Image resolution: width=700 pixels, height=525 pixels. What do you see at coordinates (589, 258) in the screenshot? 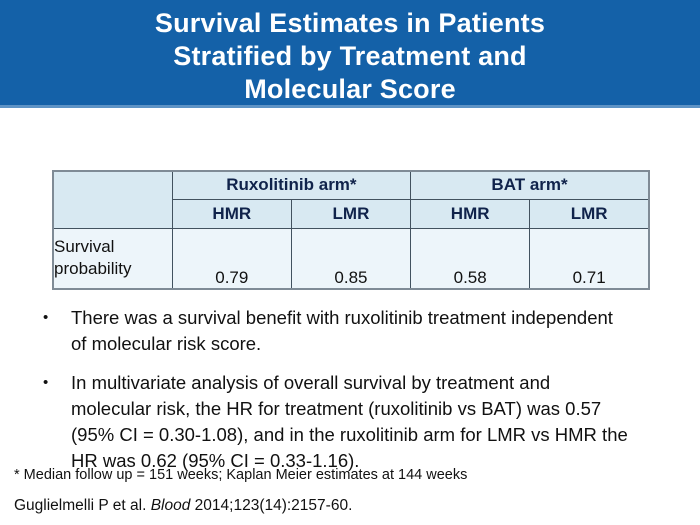
I see `value-bat-lmr: 0.71` at bounding box center [589, 258].